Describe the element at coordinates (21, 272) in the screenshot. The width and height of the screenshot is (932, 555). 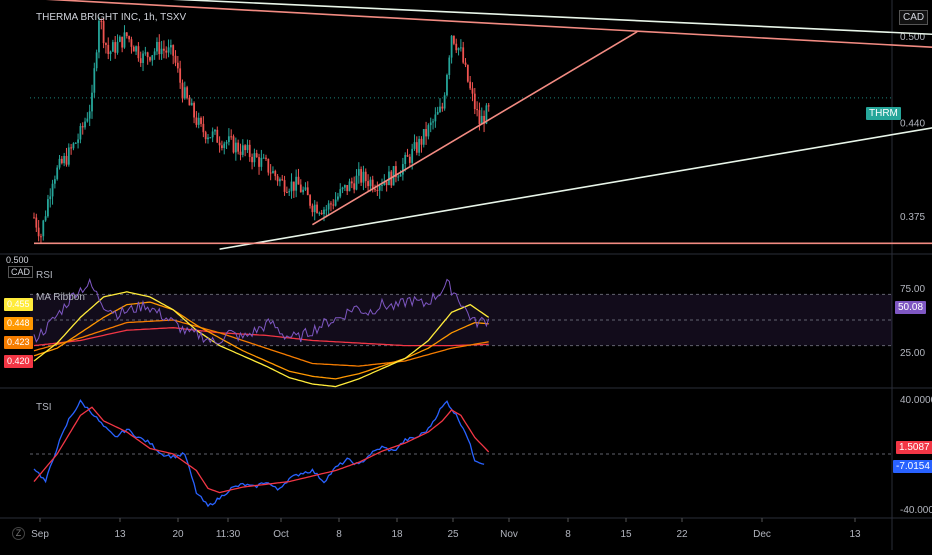
I see `left-scale-unit: CAD` at that location.